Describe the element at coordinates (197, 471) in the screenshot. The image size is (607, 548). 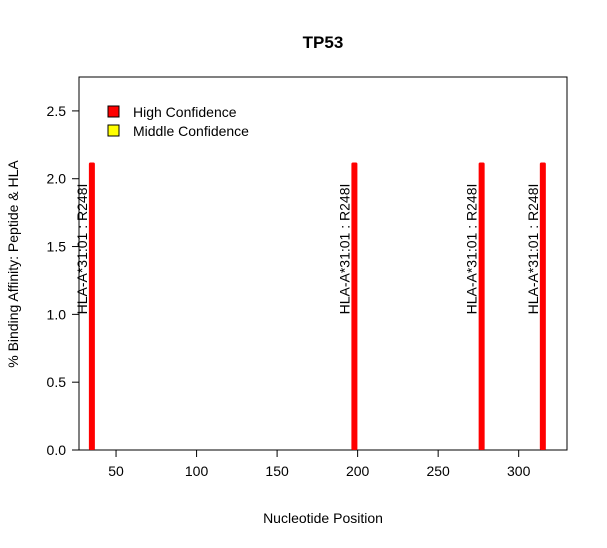
I see `x-tick-label: 100` at that location.